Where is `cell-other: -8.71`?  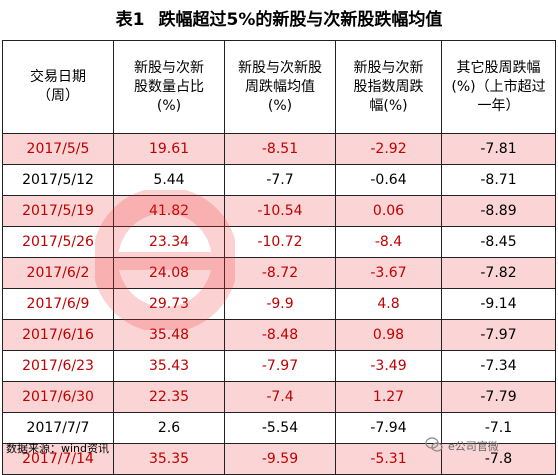
cell-other: -8.71 is located at coordinates (498, 180).